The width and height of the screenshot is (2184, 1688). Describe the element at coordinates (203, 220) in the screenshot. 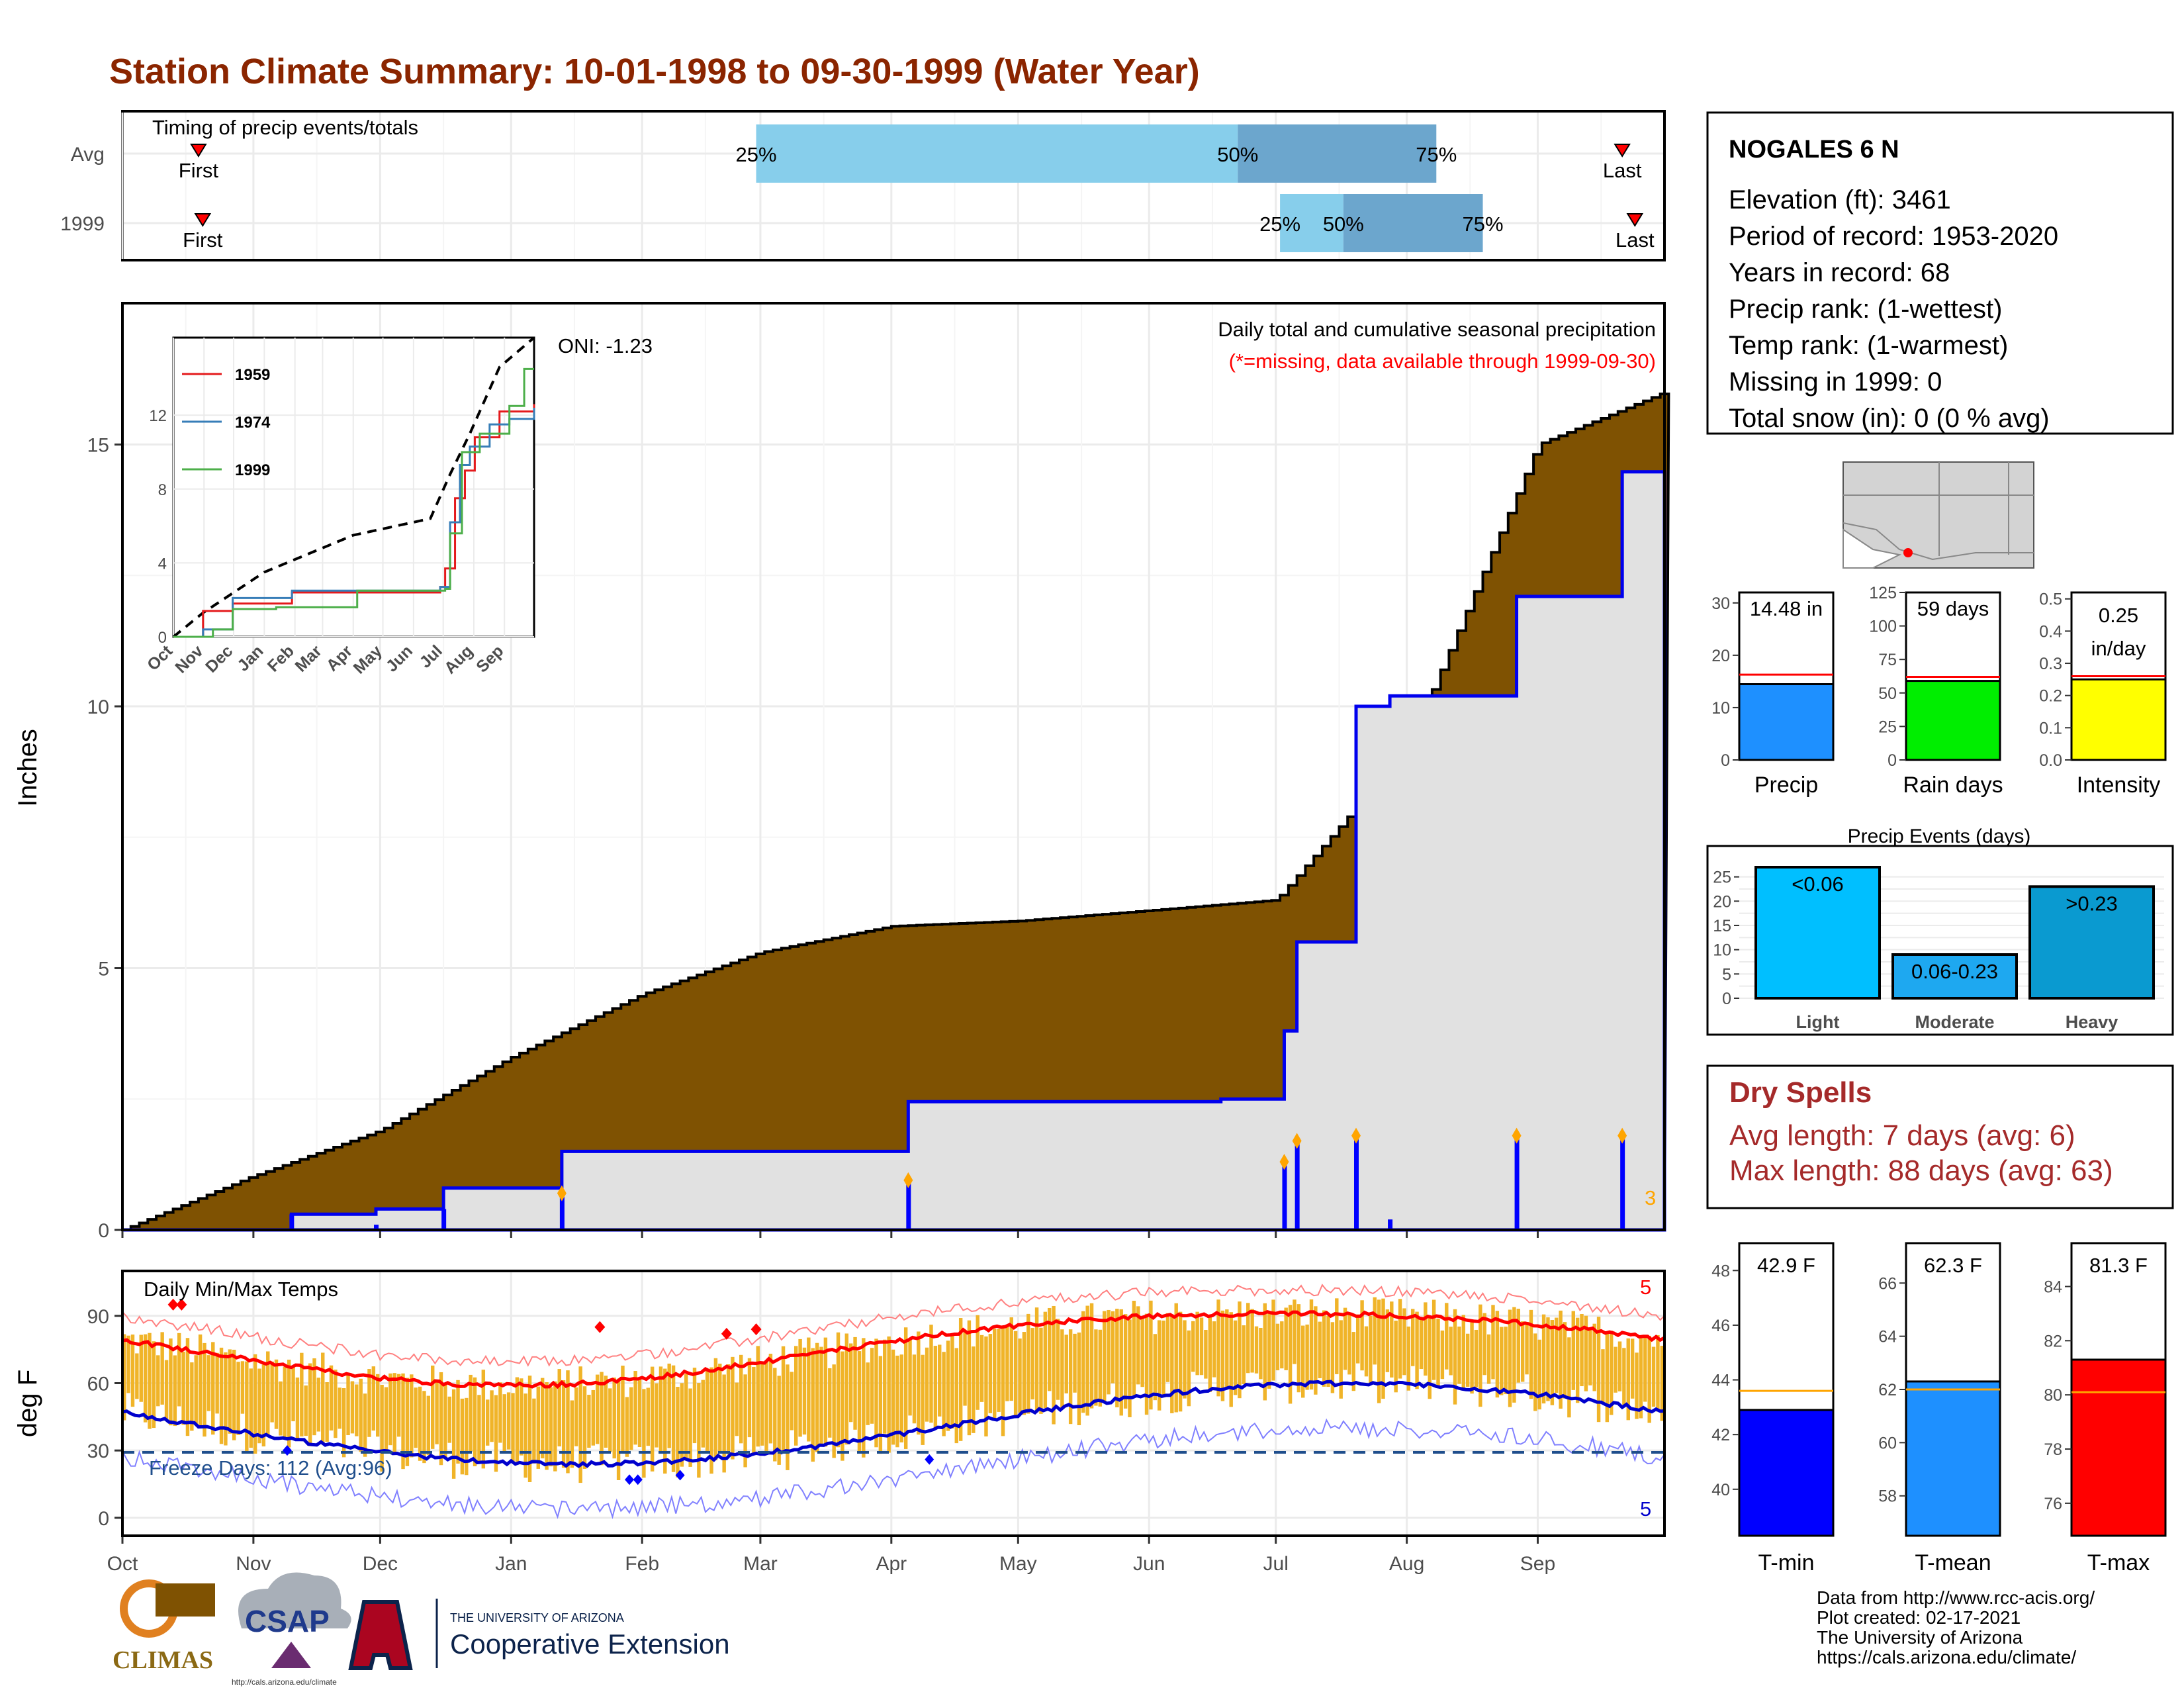

I see `timing-first-marker` at that location.